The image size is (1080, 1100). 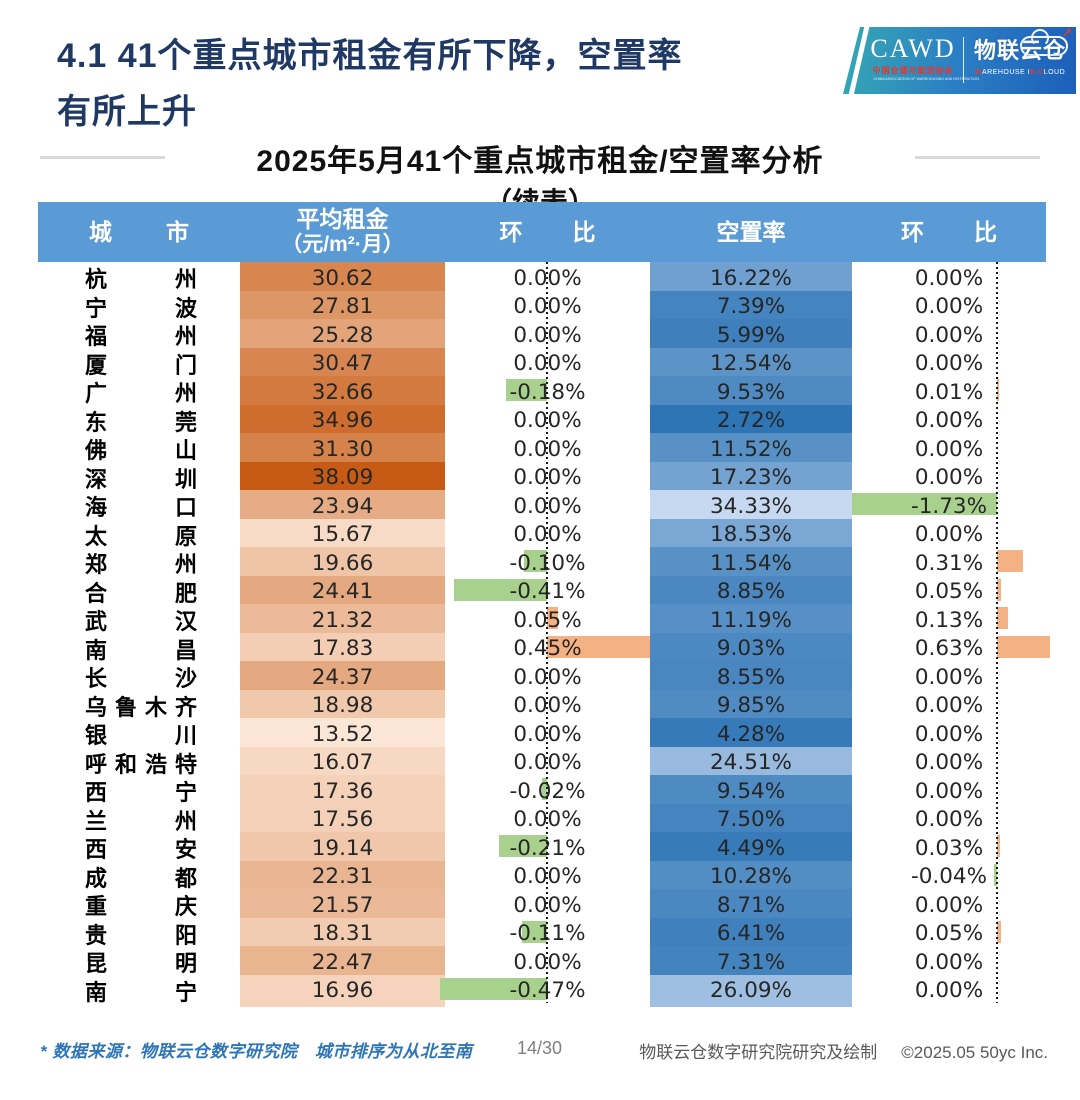 I want to click on city-name-cell: 东莞, so click(x=139, y=421).